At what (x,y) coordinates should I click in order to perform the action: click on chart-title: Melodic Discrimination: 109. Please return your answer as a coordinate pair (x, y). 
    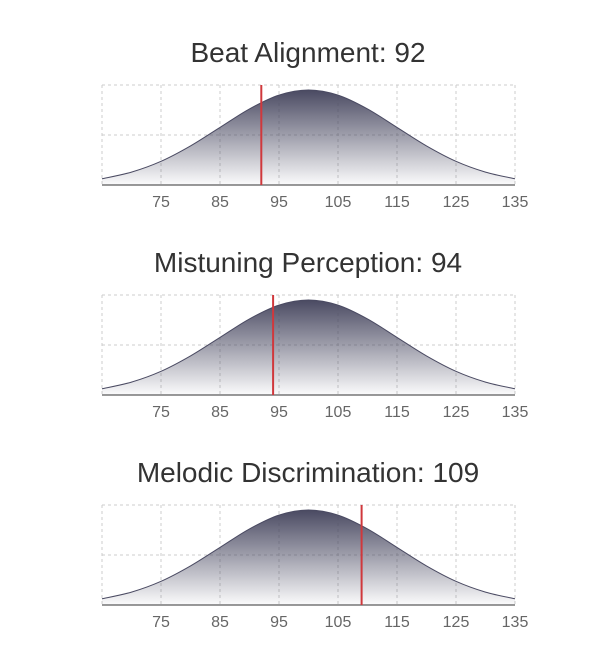
    Looking at the image, I should click on (308, 472).